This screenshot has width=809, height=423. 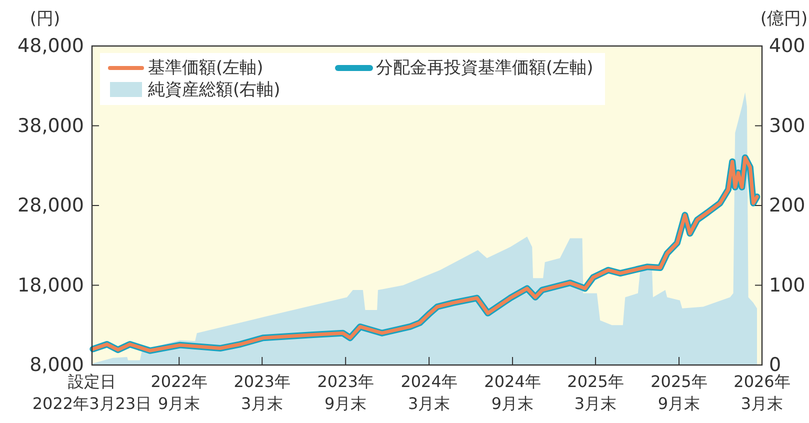 What do you see at coordinates (214, 90) in the screenshot?
I see `legend-label: 純資産総額(右軸)` at bounding box center [214, 90].